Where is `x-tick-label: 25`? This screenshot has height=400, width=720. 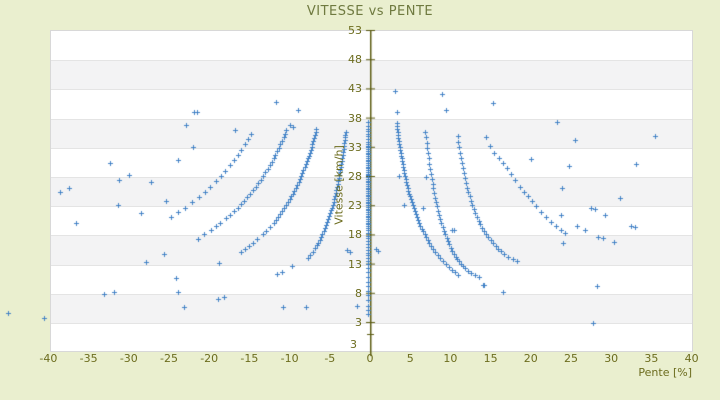
x-tick-label: 25 is located at coordinates (571, 358).